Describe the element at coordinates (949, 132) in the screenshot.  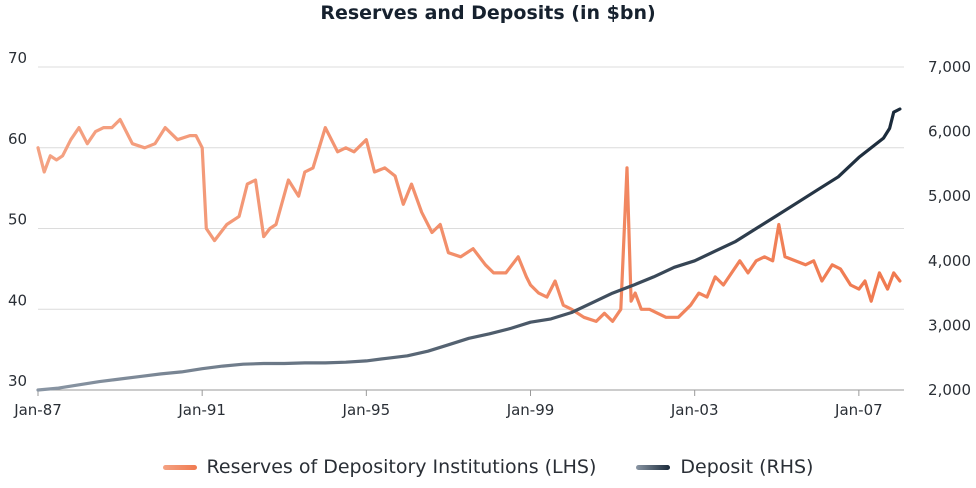
I see `y-right-tick-label: 6,000` at that location.